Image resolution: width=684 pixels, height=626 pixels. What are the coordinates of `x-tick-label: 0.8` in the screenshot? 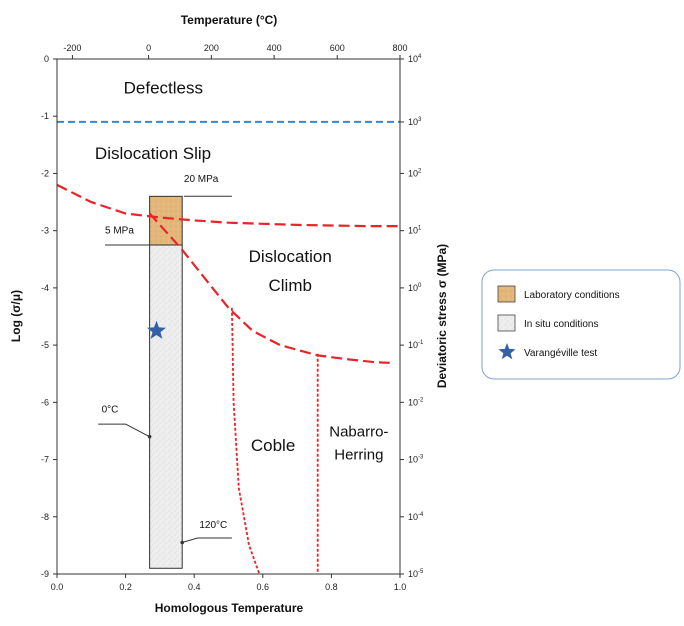 It's located at (331, 587).